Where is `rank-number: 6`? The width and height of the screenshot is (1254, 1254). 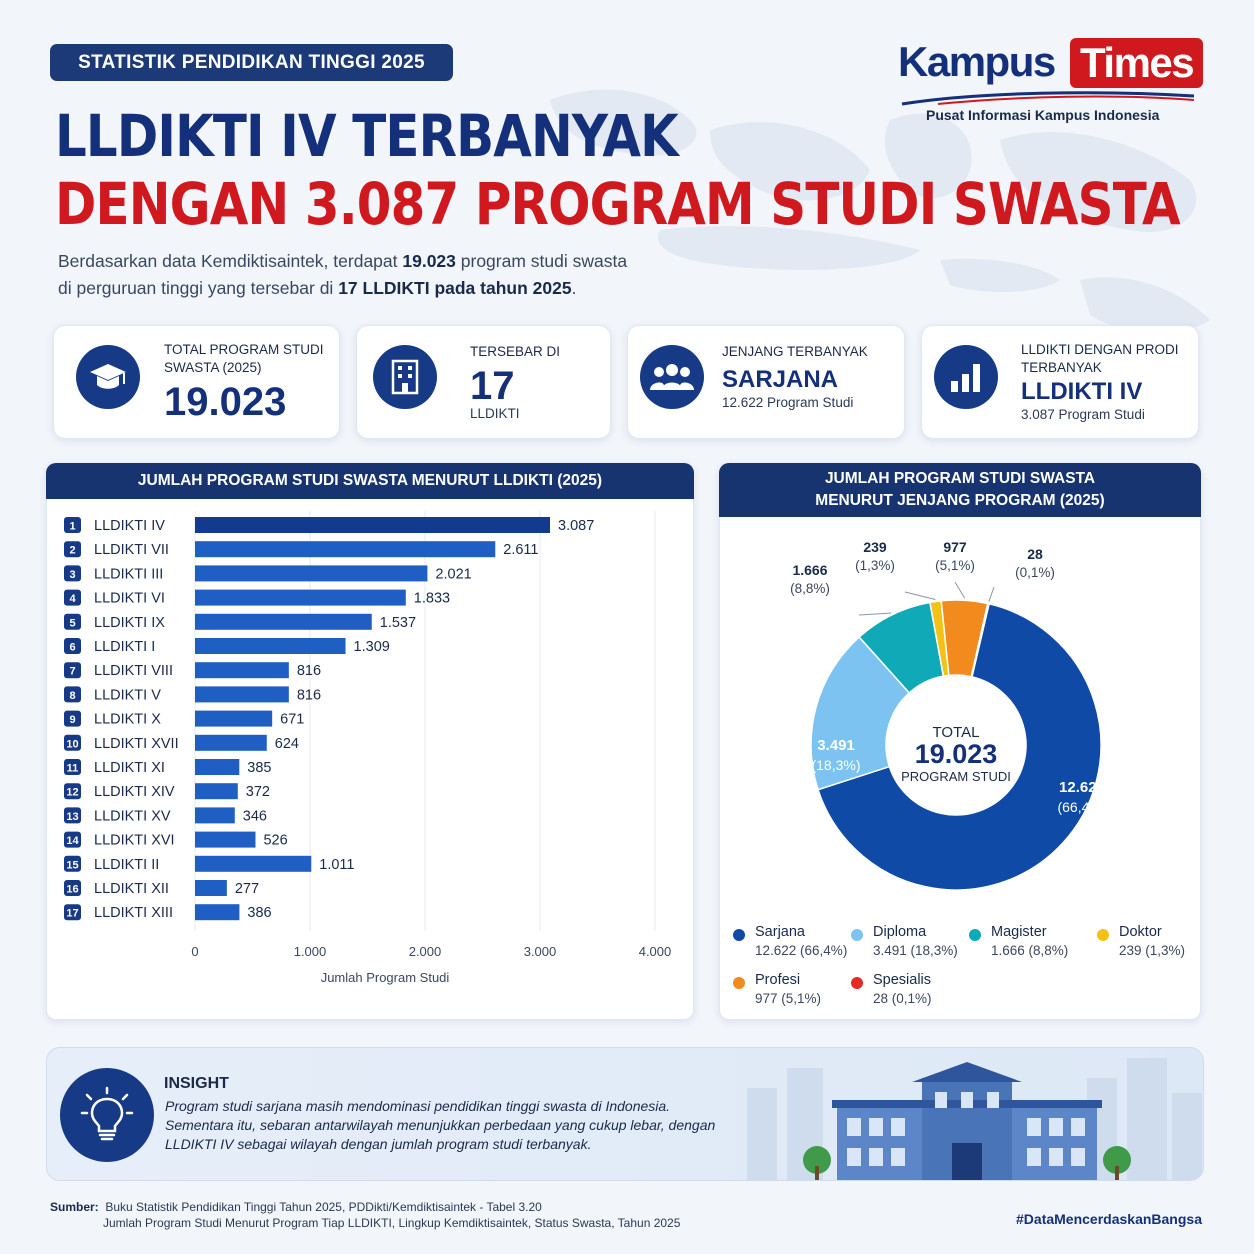
rank-number: 6 is located at coordinates (72, 648).